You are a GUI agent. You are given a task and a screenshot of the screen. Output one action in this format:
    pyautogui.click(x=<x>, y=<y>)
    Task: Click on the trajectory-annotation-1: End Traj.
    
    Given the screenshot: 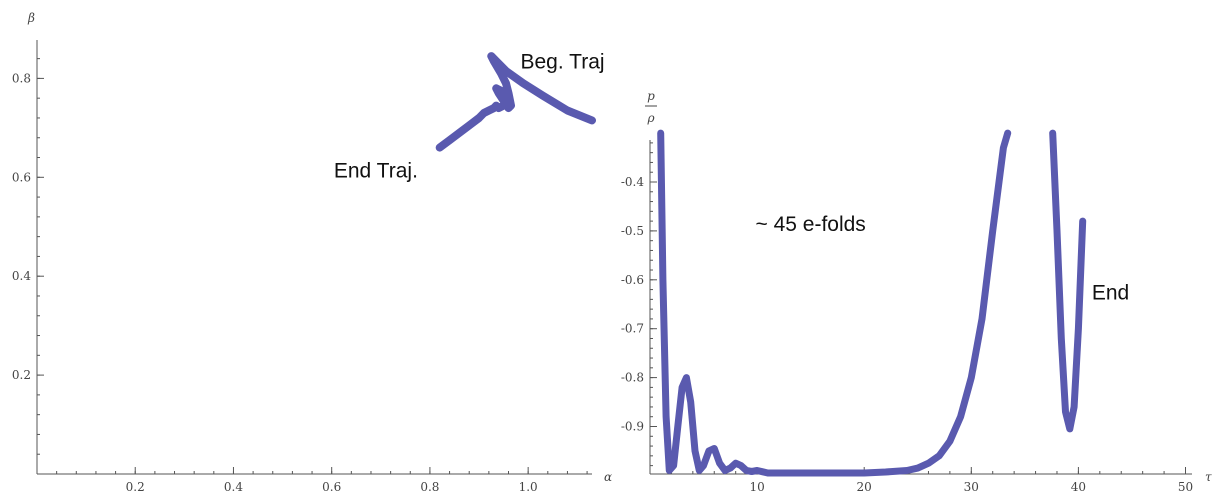 What is the action you would take?
    pyautogui.click(x=376, y=170)
    